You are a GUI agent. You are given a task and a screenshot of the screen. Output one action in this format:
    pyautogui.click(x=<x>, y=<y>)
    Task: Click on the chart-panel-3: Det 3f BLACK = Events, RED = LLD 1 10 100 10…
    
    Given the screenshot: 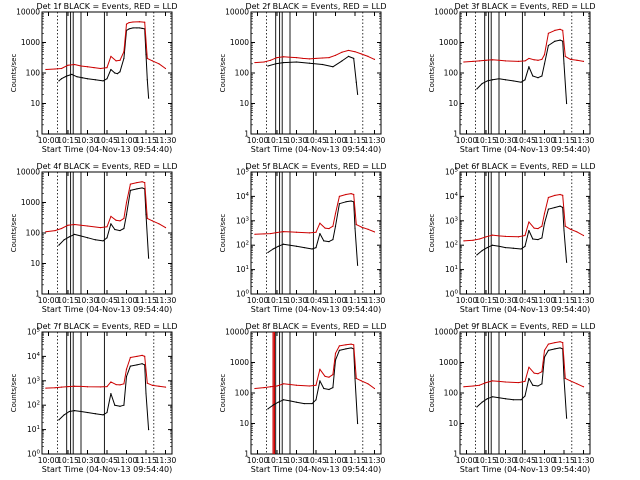 What is the action you would take?
    pyautogui.click(x=512, y=78)
    